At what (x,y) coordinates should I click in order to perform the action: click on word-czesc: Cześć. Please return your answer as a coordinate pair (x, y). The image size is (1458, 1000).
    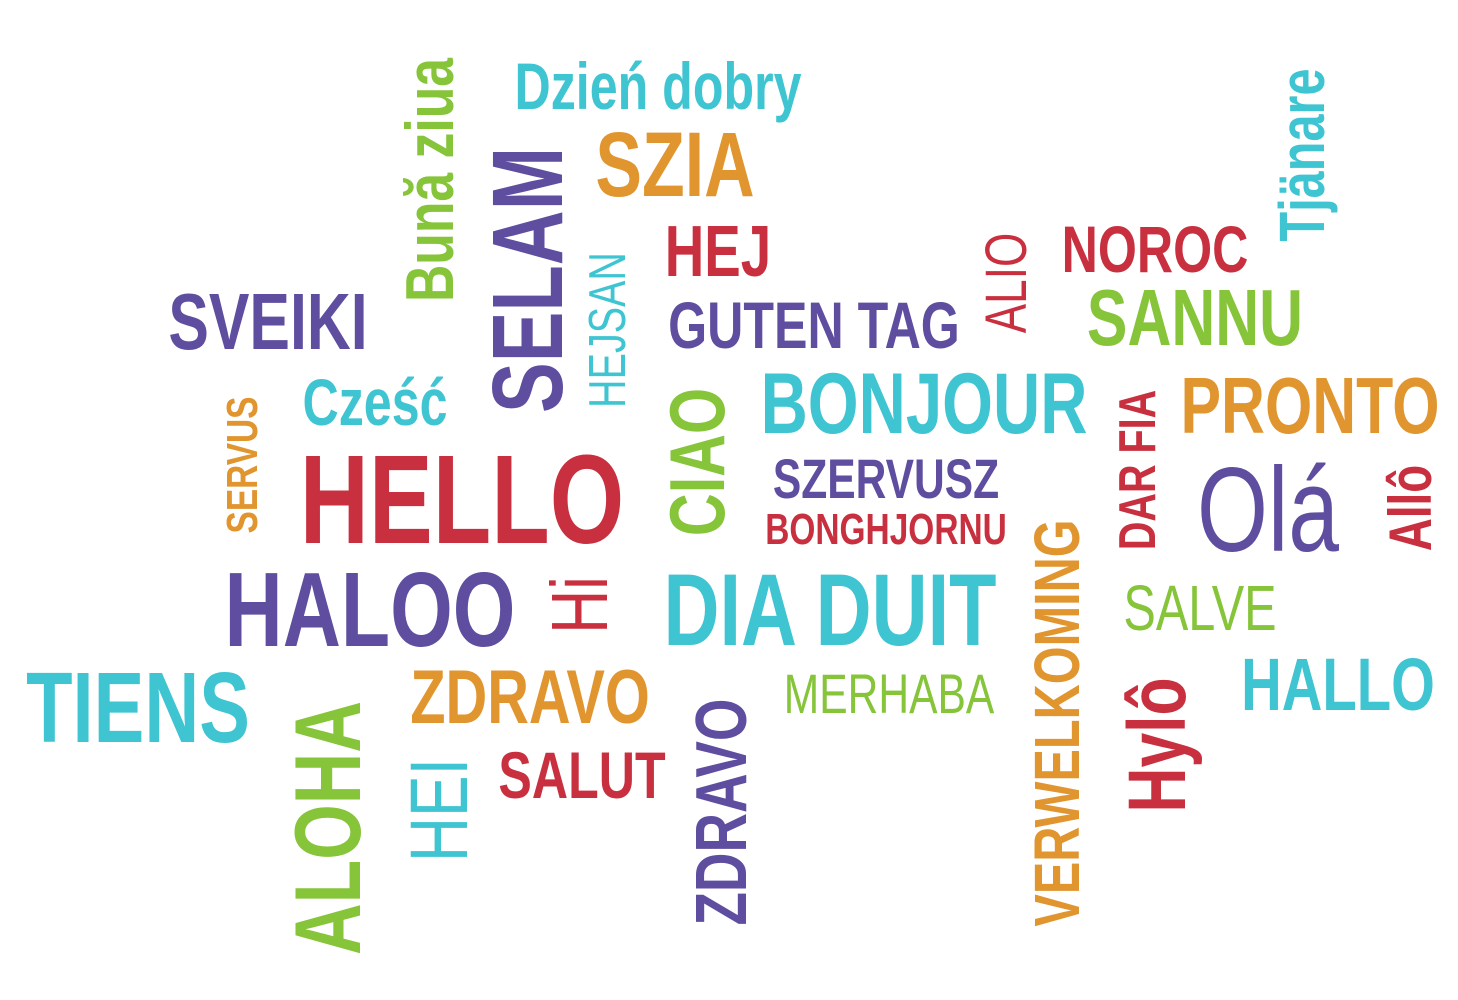
    Looking at the image, I should click on (375, 402).